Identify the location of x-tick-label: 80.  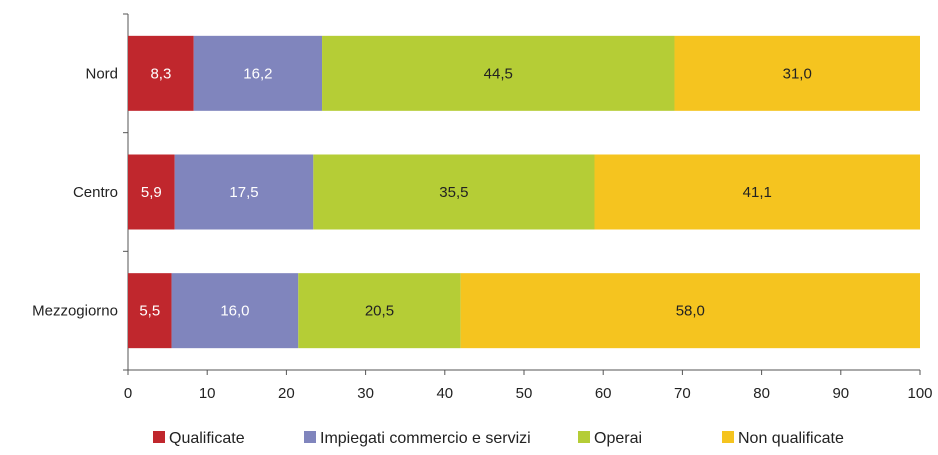
(761, 393).